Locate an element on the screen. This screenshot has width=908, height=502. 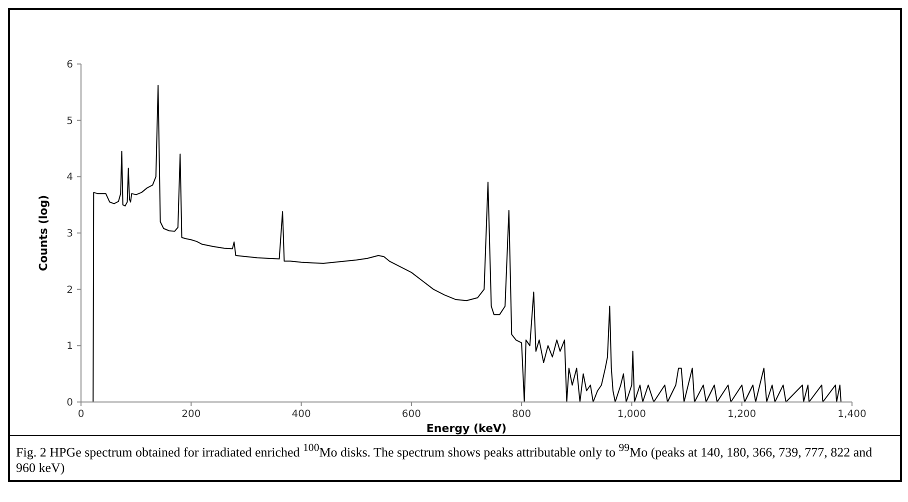
text: Fig. 2 HPGe spectrum obtained for irradiated enriched $^{100}$Mo disks. The spectrum shows peaks attributable only to $^{99}$Mo (peaks at 140, 180, 366, 739, 777, 822 and 960 keV) is located at coordinates (444, 459).